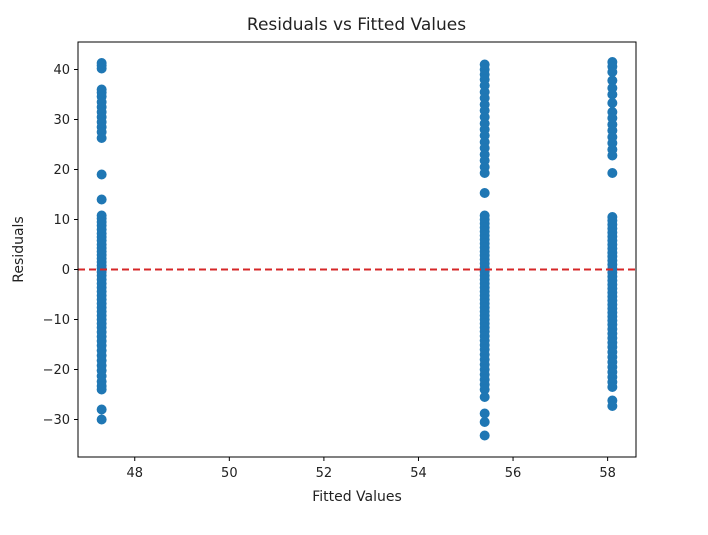 This screenshot has width=708, height=535. I want to click on x-axis-label: Fitted Values, so click(357, 497).